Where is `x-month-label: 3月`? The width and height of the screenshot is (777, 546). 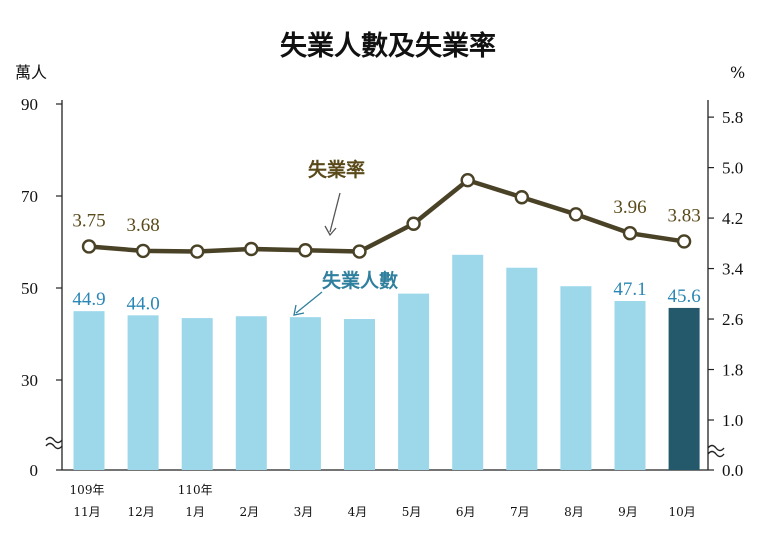 x-month-label: 3月 is located at coordinates (304, 512).